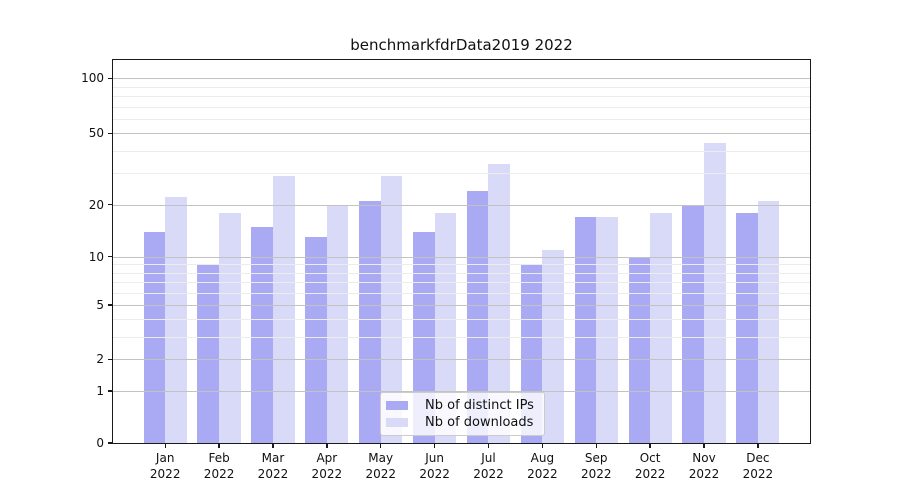  I want to click on x-tick-label: Aug 2022, so click(542, 466).